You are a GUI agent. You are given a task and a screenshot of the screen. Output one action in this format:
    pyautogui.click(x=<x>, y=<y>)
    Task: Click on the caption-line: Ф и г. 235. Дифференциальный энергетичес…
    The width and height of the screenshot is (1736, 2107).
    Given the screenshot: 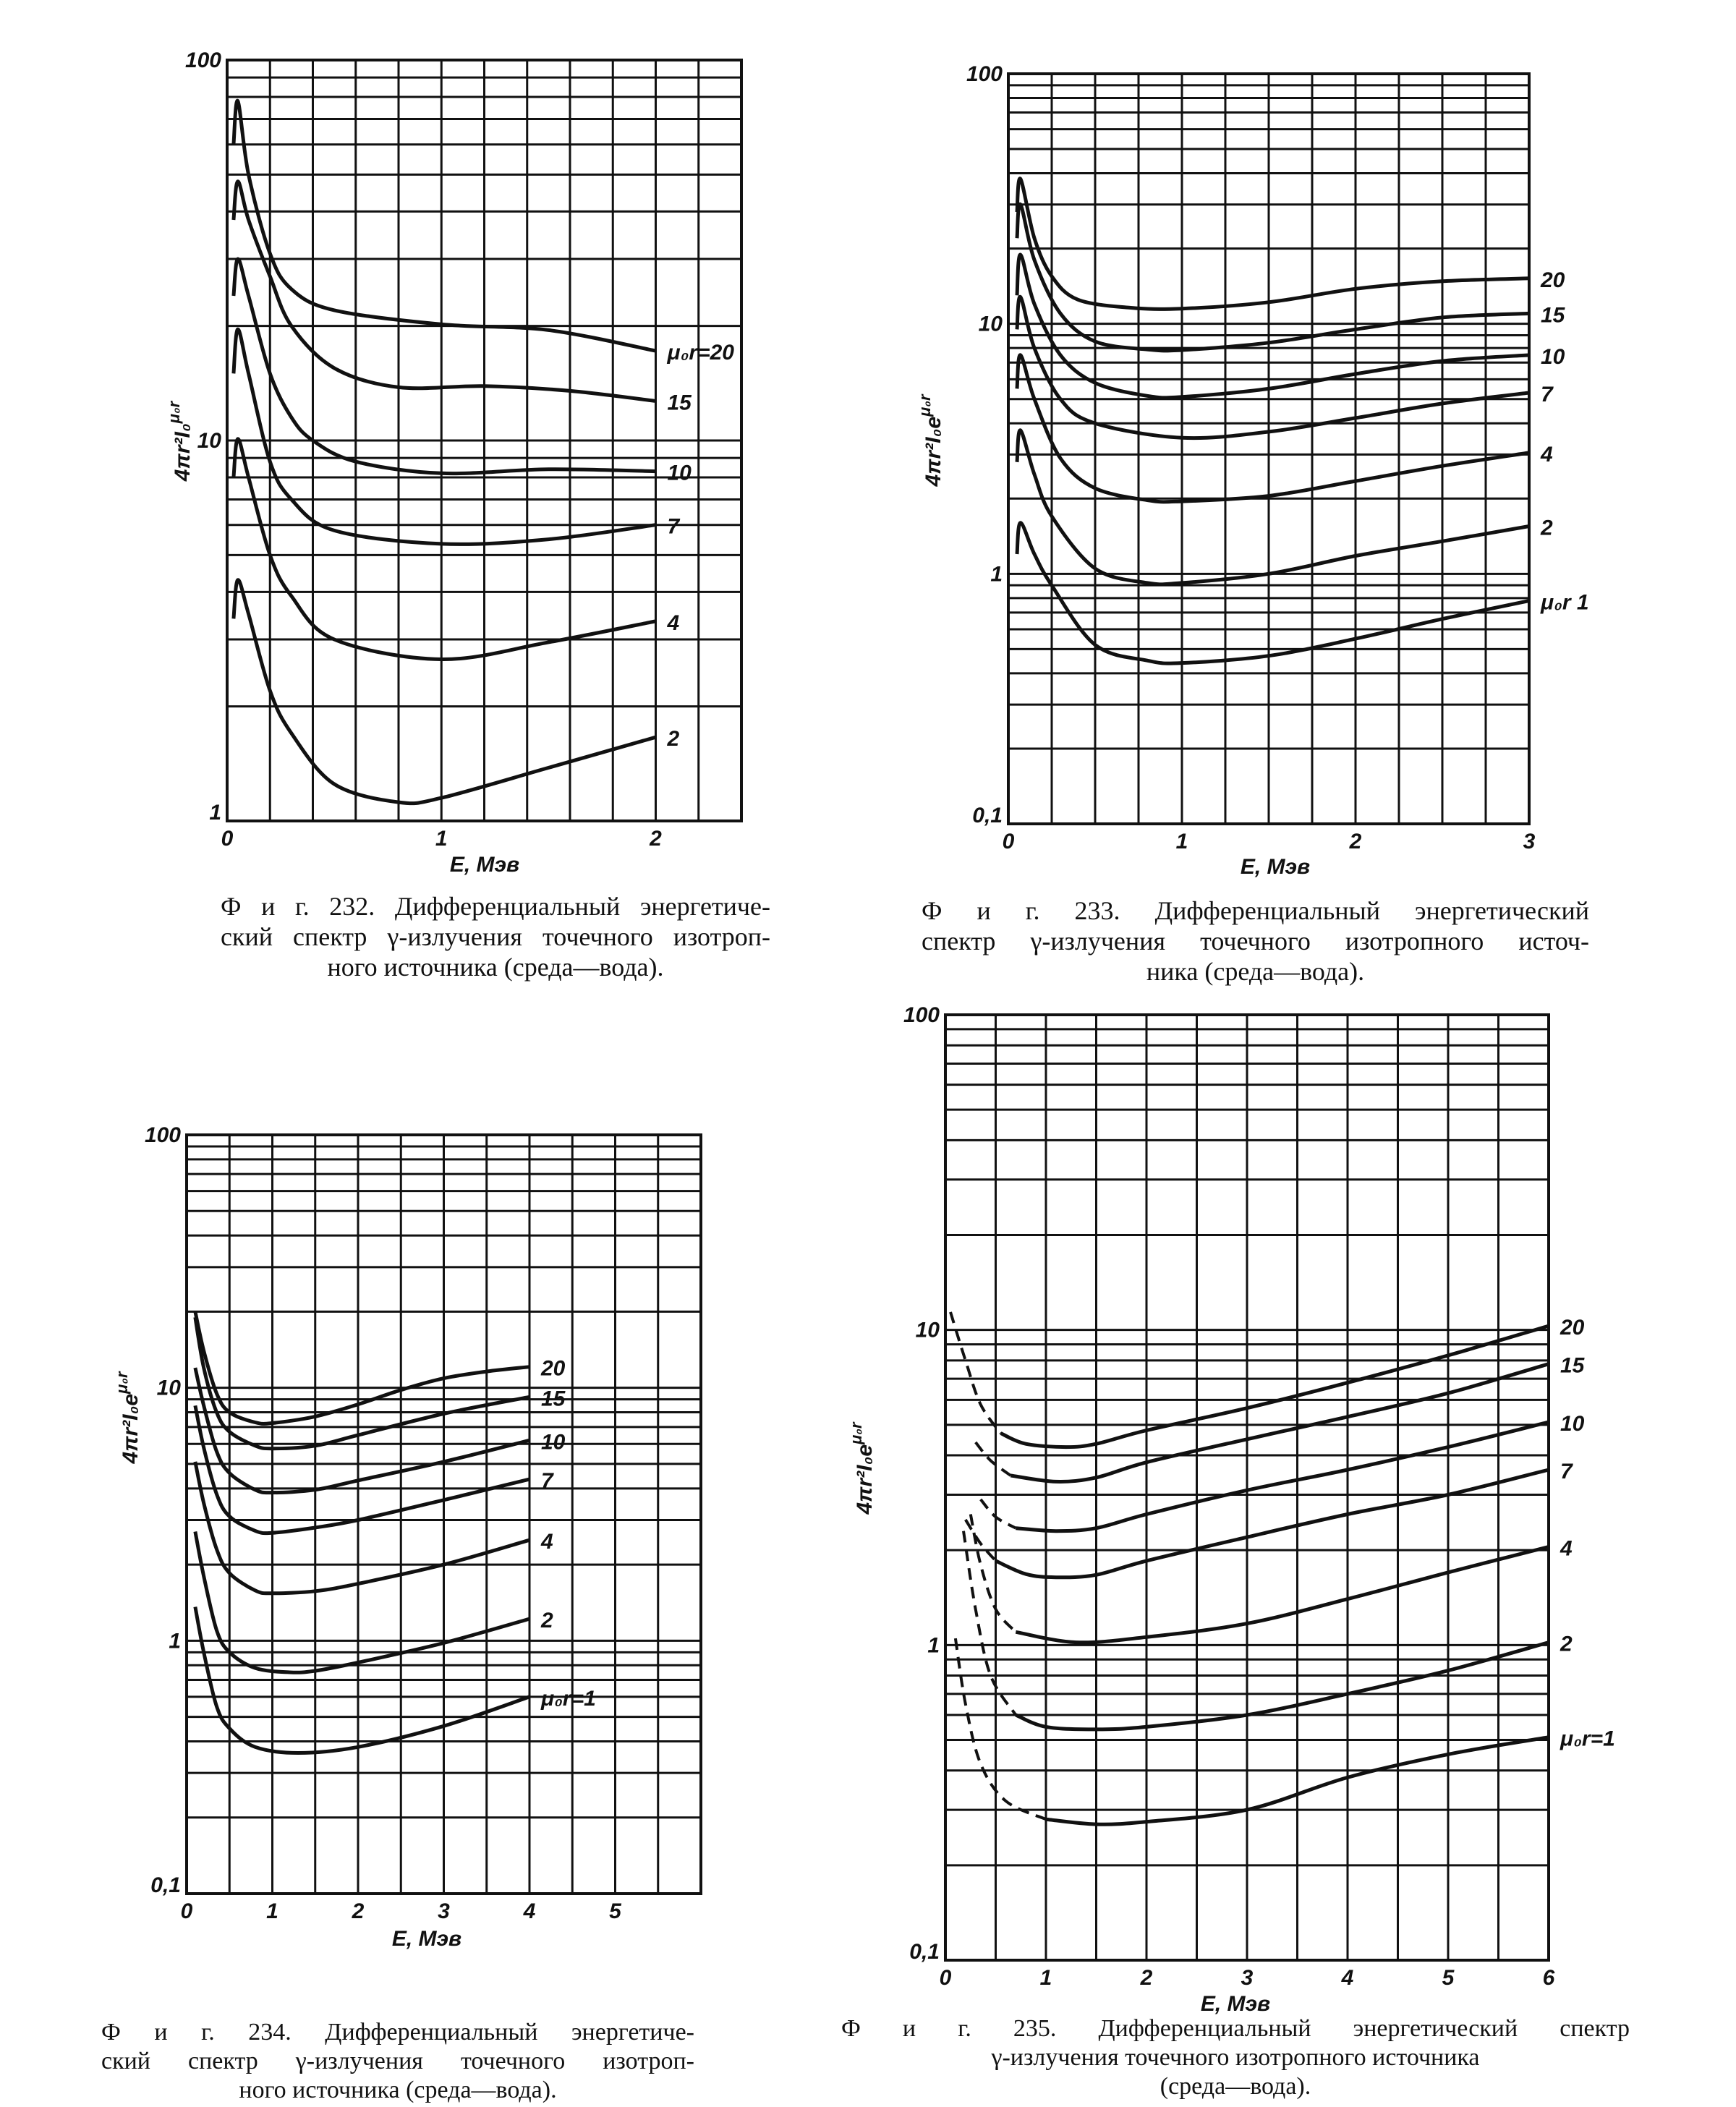 What is the action you would take?
    pyautogui.click(x=1235, y=2029)
    